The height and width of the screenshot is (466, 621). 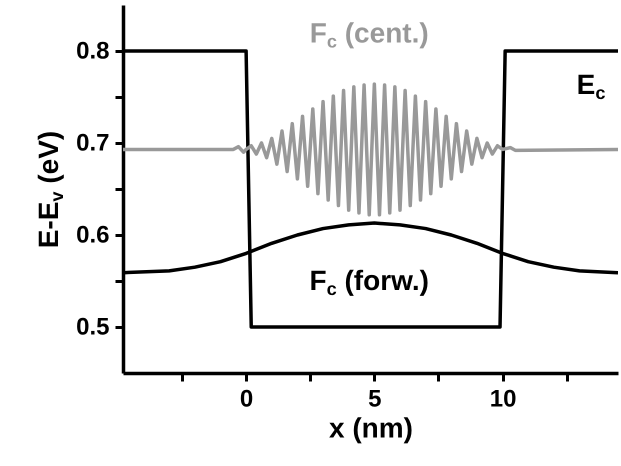 I want to click on y-tick-label: 0.8, so click(x=93, y=51).